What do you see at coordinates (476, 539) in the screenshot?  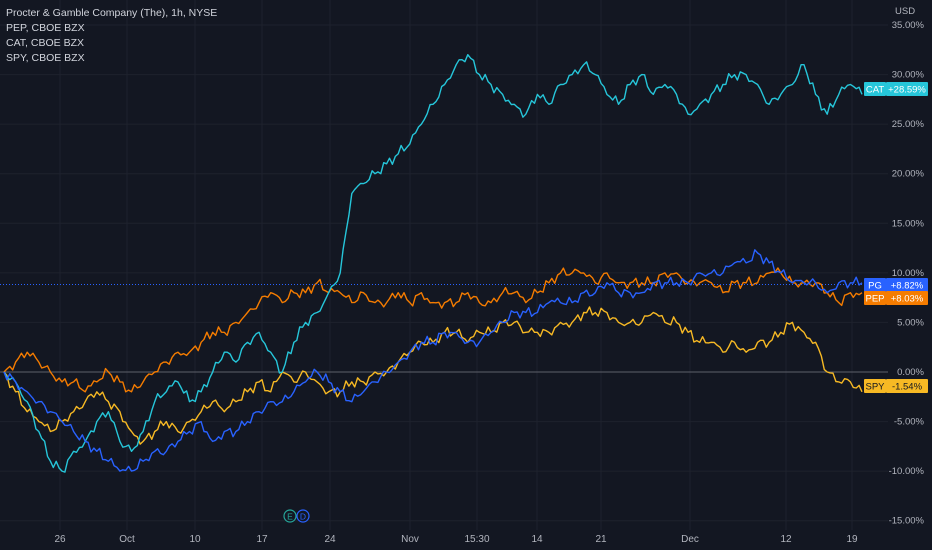 I see `x-tick-label: 15:30` at bounding box center [476, 539].